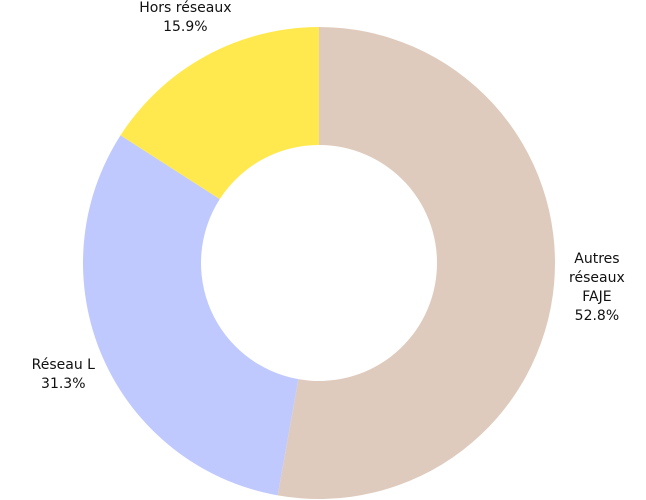 Image resolution: width=646 pixels, height=500 pixels. Describe the element at coordinates (597, 315) in the screenshot. I see `value-label: 52.8%` at that location.